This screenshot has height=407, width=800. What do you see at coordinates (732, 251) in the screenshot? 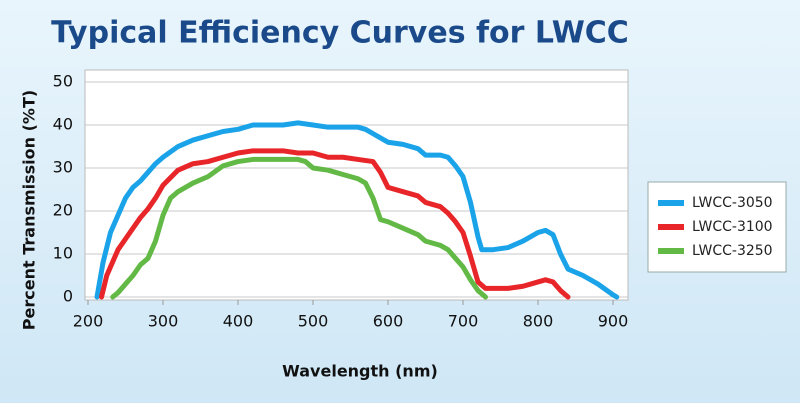
I see `legend-label: LWCC-3250` at bounding box center [732, 251].